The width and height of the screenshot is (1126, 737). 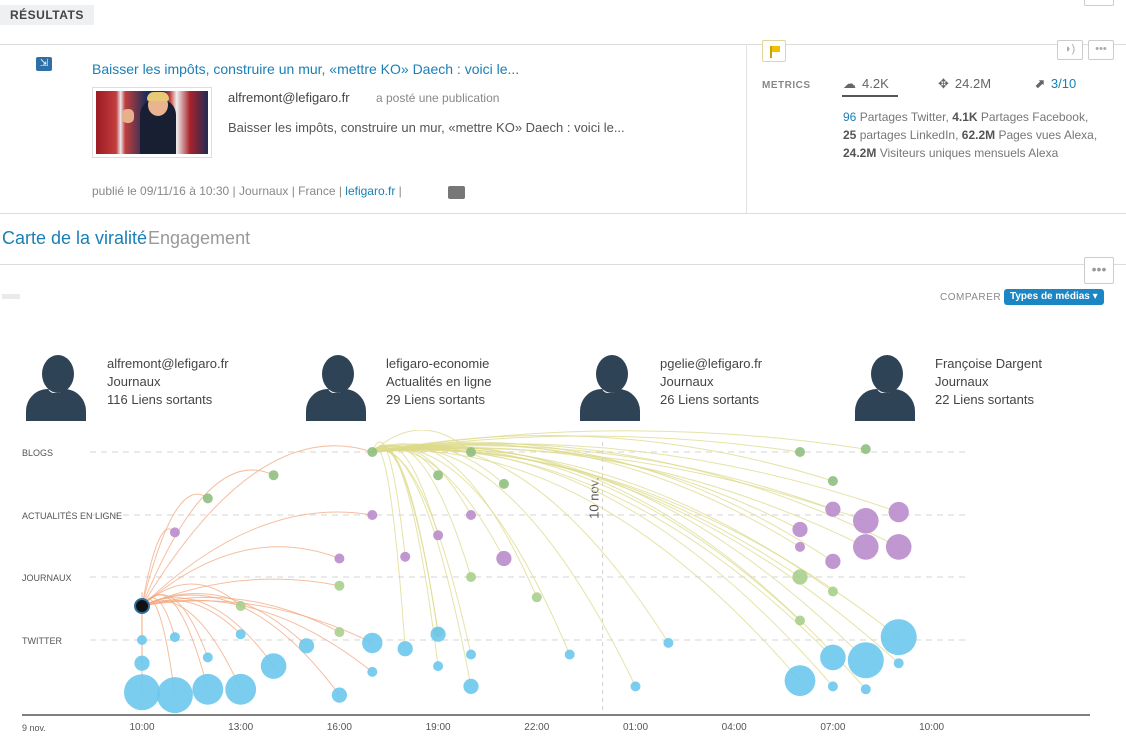 I want to click on shares-underline, so click(x=870, y=96).